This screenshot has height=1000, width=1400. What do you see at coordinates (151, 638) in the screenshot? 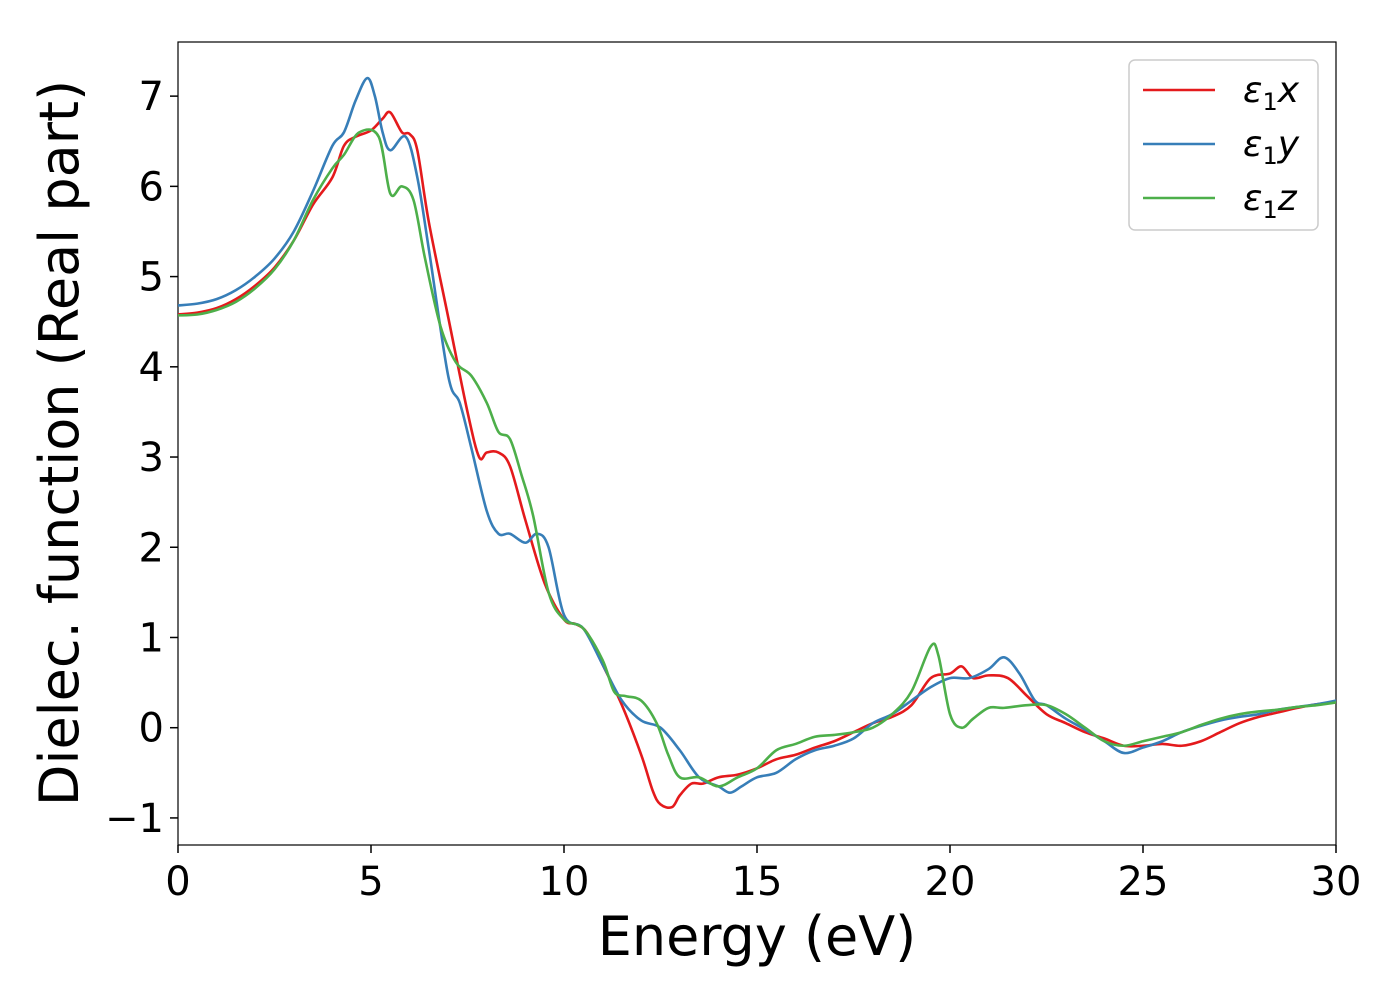
I see `y-tick-label: 1` at bounding box center [151, 638].